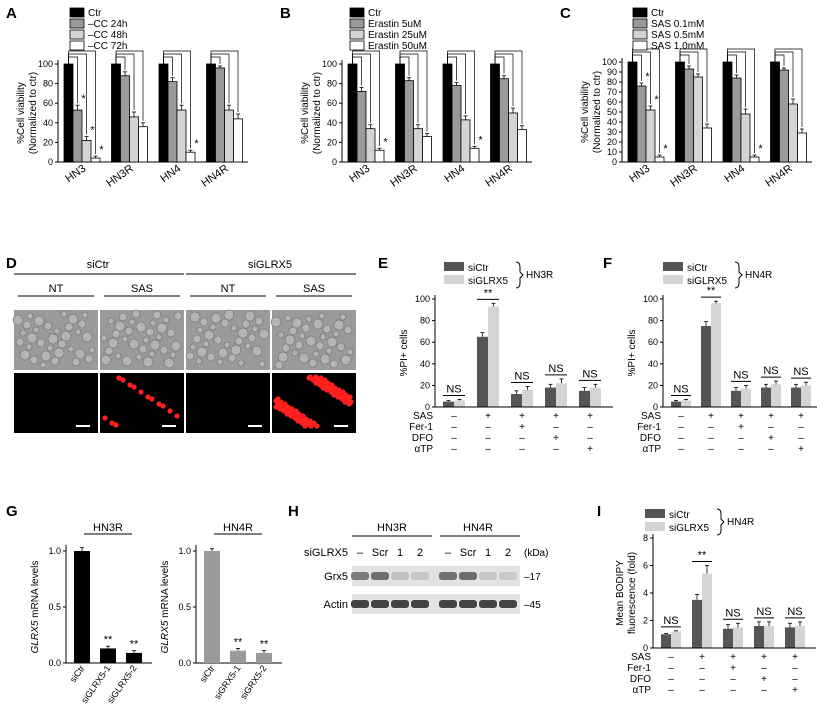  What do you see at coordinates (360, 553) in the screenshot?
I see `lane-label: –` at bounding box center [360, 553].